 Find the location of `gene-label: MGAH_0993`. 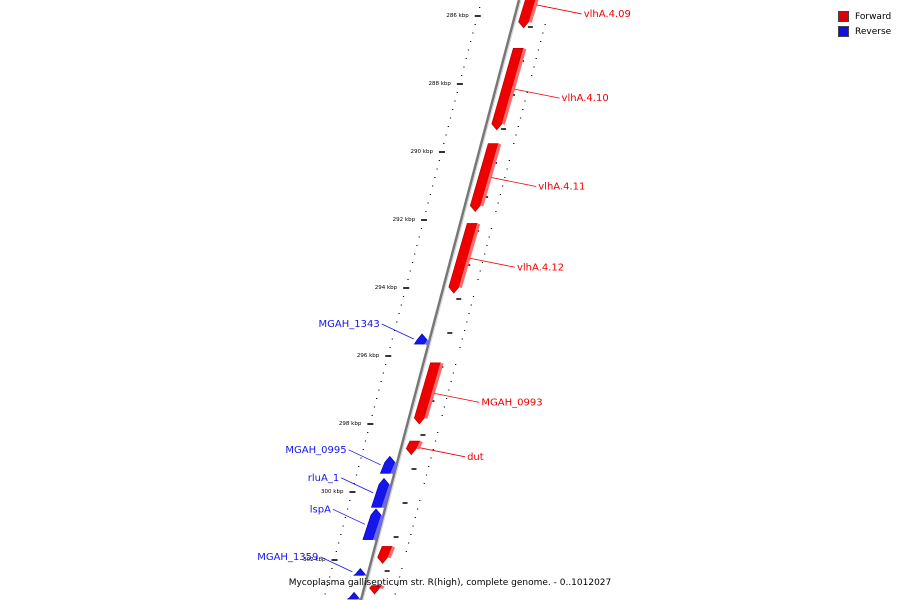

gene-label: MGAH_0993 is located at coordinates (511, 402).